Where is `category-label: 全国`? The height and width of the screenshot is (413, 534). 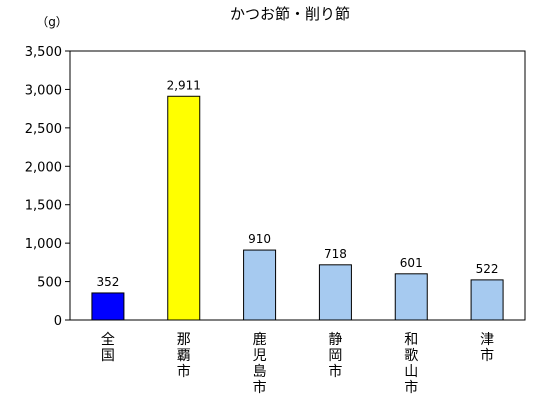 category-label: 全国 is located at coordinates (108, 347).